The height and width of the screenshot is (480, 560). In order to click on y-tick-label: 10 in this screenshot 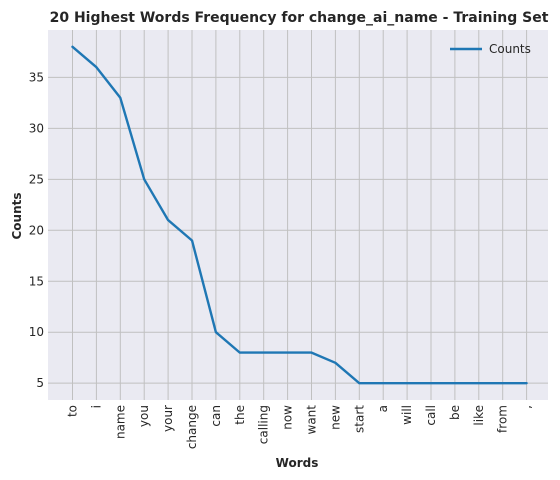, I will do `click(36, 332)`.